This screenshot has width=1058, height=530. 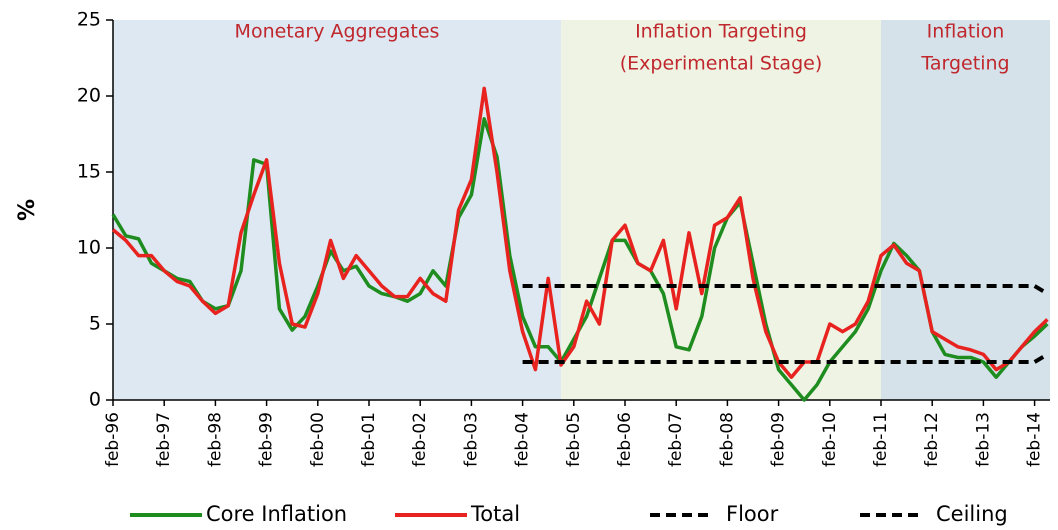 I want to click on x-tick-label: feb-05, so click(x=574, y=439).